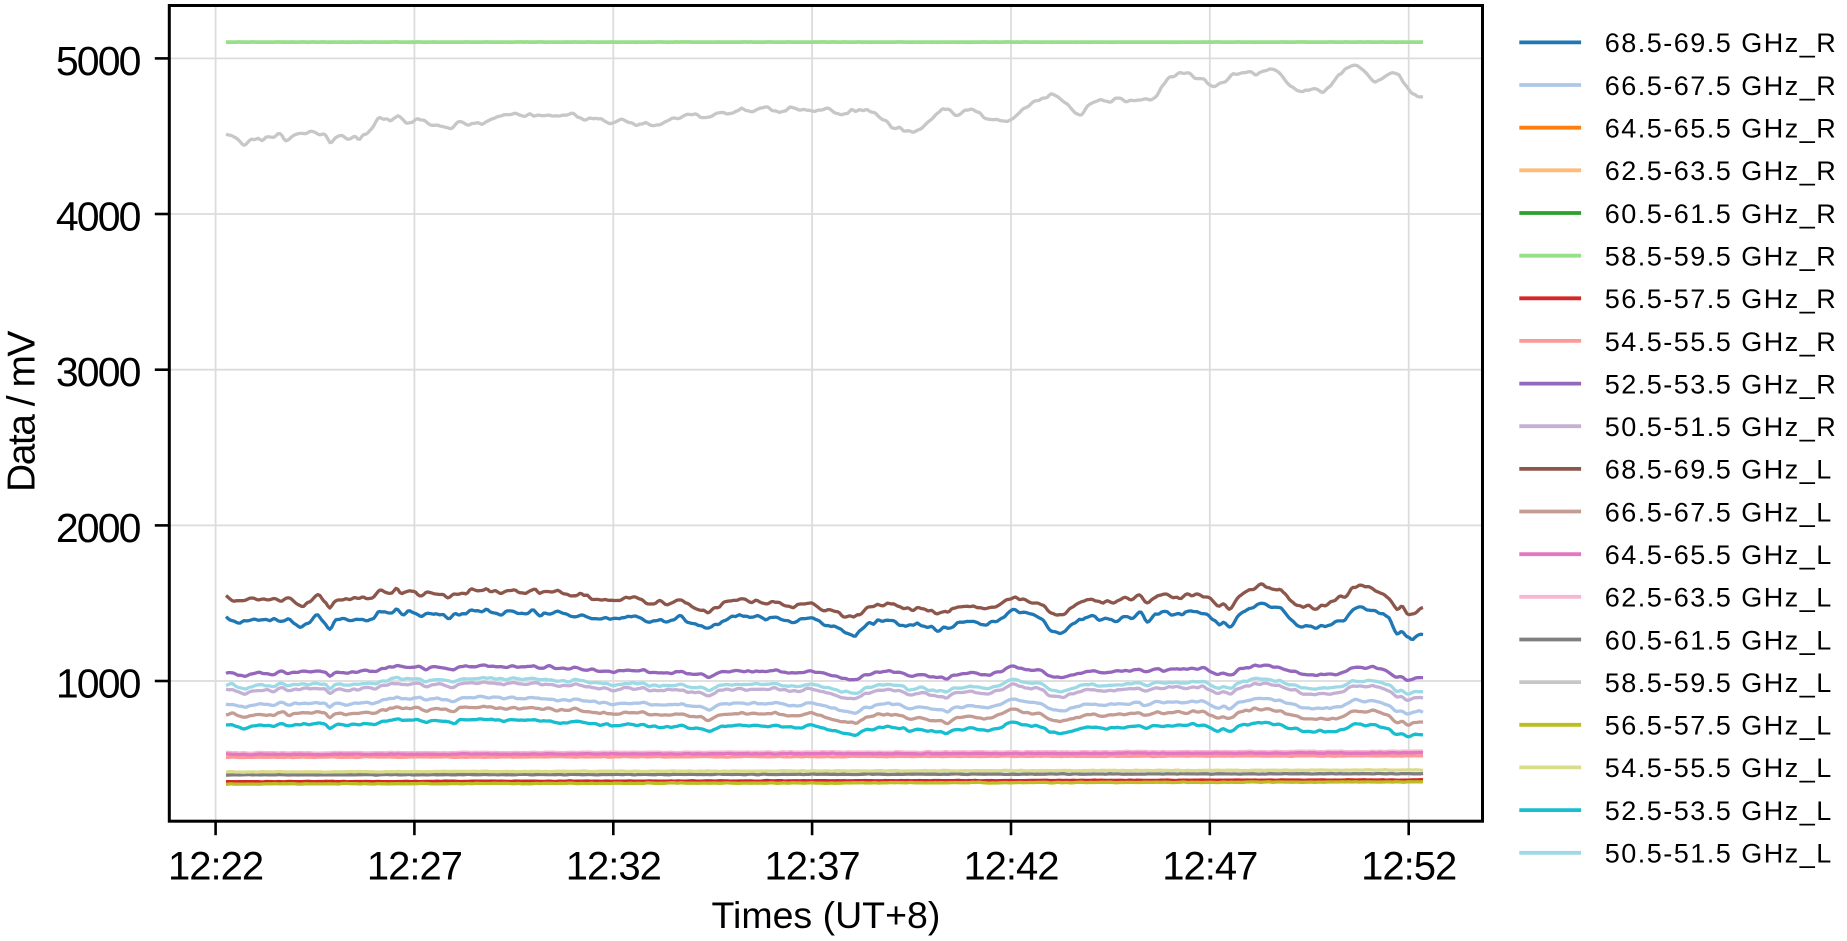 The width and height of the screenshot is (1847, 941). I want to click on svg-text: 60.5-61.5 GHz_L, so click(1719, 640).